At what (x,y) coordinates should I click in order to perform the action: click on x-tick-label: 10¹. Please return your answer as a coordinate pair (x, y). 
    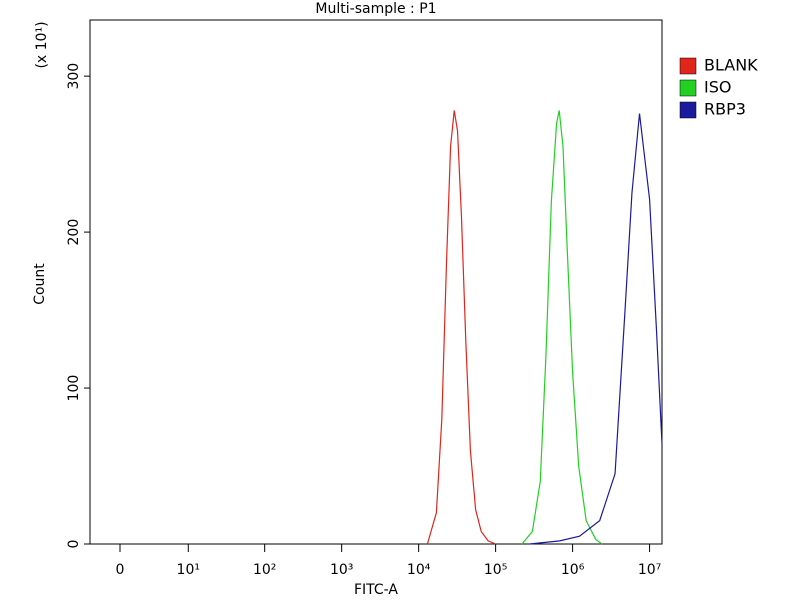
    Looking at the image, I should click on (188, 570).